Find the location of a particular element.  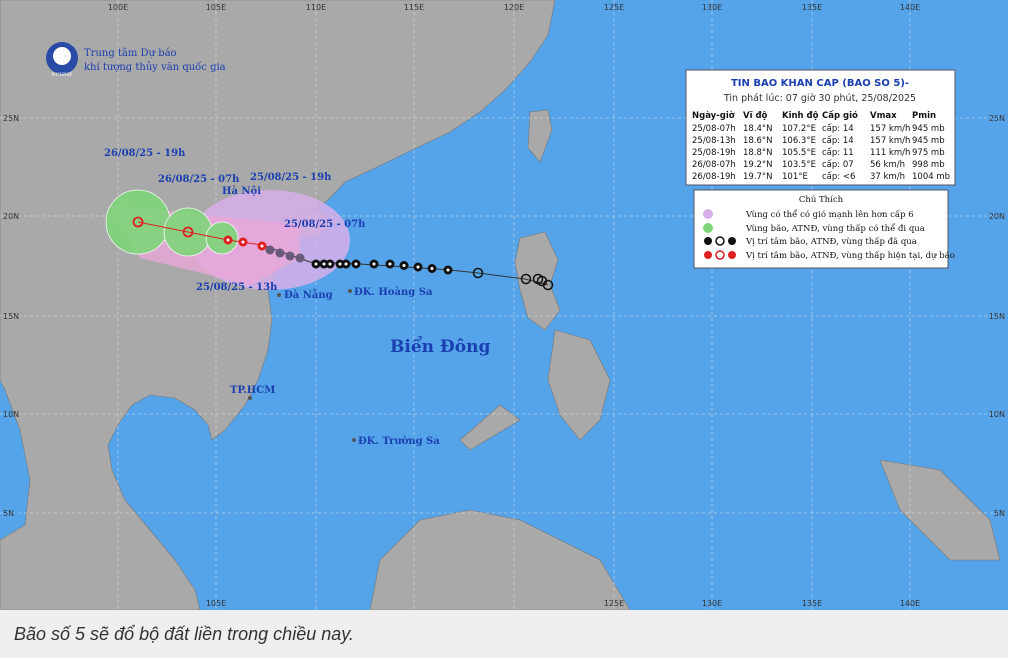

table-header: Cấp gió is located at coordinates (840, 115).